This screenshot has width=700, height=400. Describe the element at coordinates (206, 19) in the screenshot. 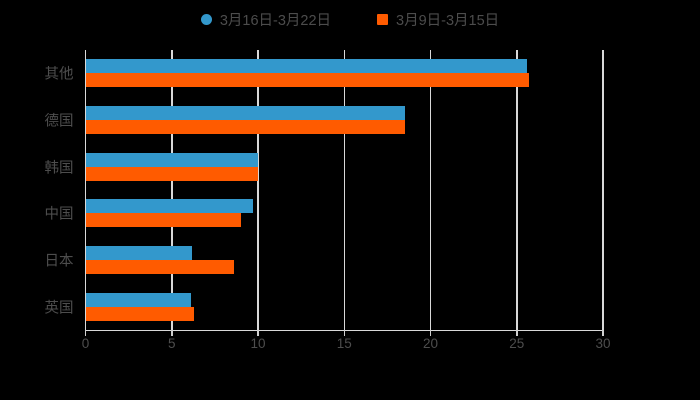

I see `legend-circle-marker-icon` at that location.